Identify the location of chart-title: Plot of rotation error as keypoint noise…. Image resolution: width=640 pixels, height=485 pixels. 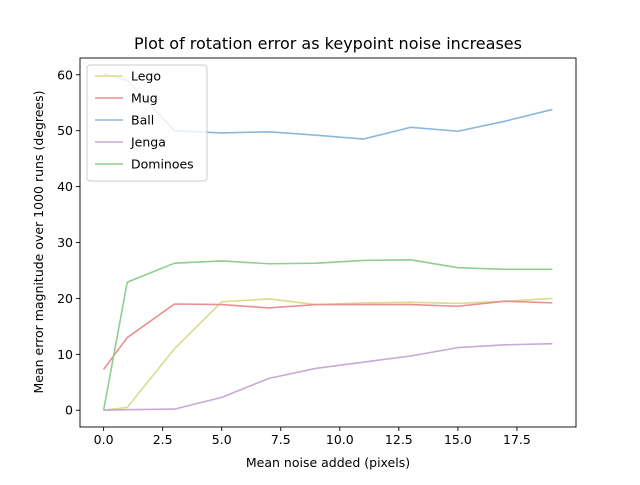
(328, 43).